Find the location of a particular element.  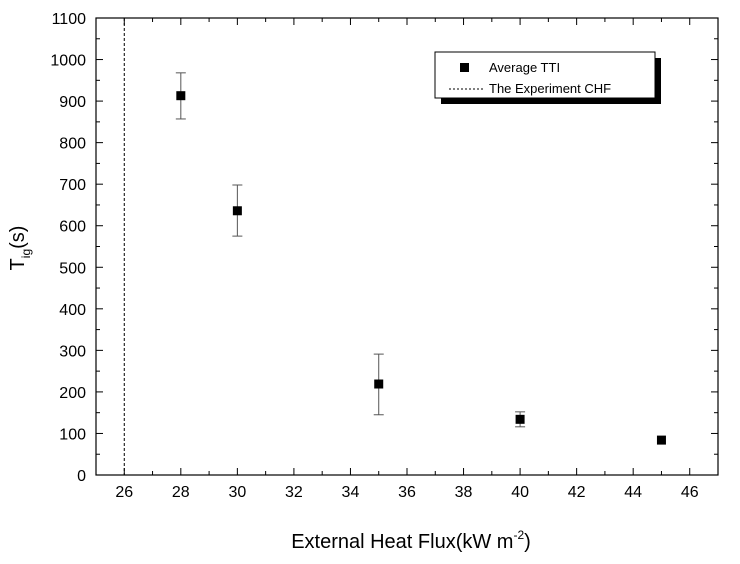

legend: Average TTI The Experiment CHF is located at coordinates (547, 77).